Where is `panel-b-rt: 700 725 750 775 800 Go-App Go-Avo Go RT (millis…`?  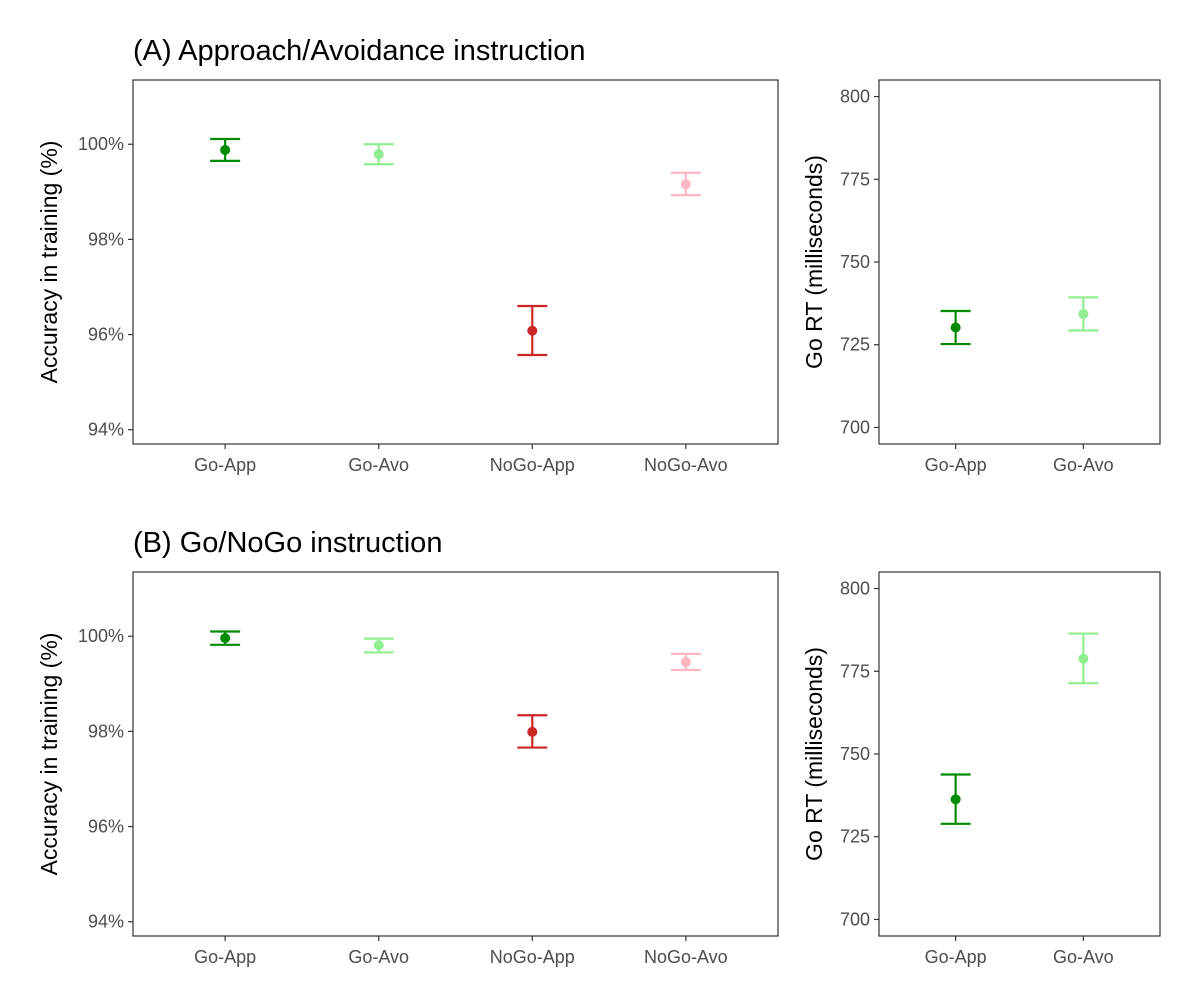 panel-b-rt: 700 725 750 775 800 Go-App Go-Avo Go RT (millis… is located at coordinates (981, 769).